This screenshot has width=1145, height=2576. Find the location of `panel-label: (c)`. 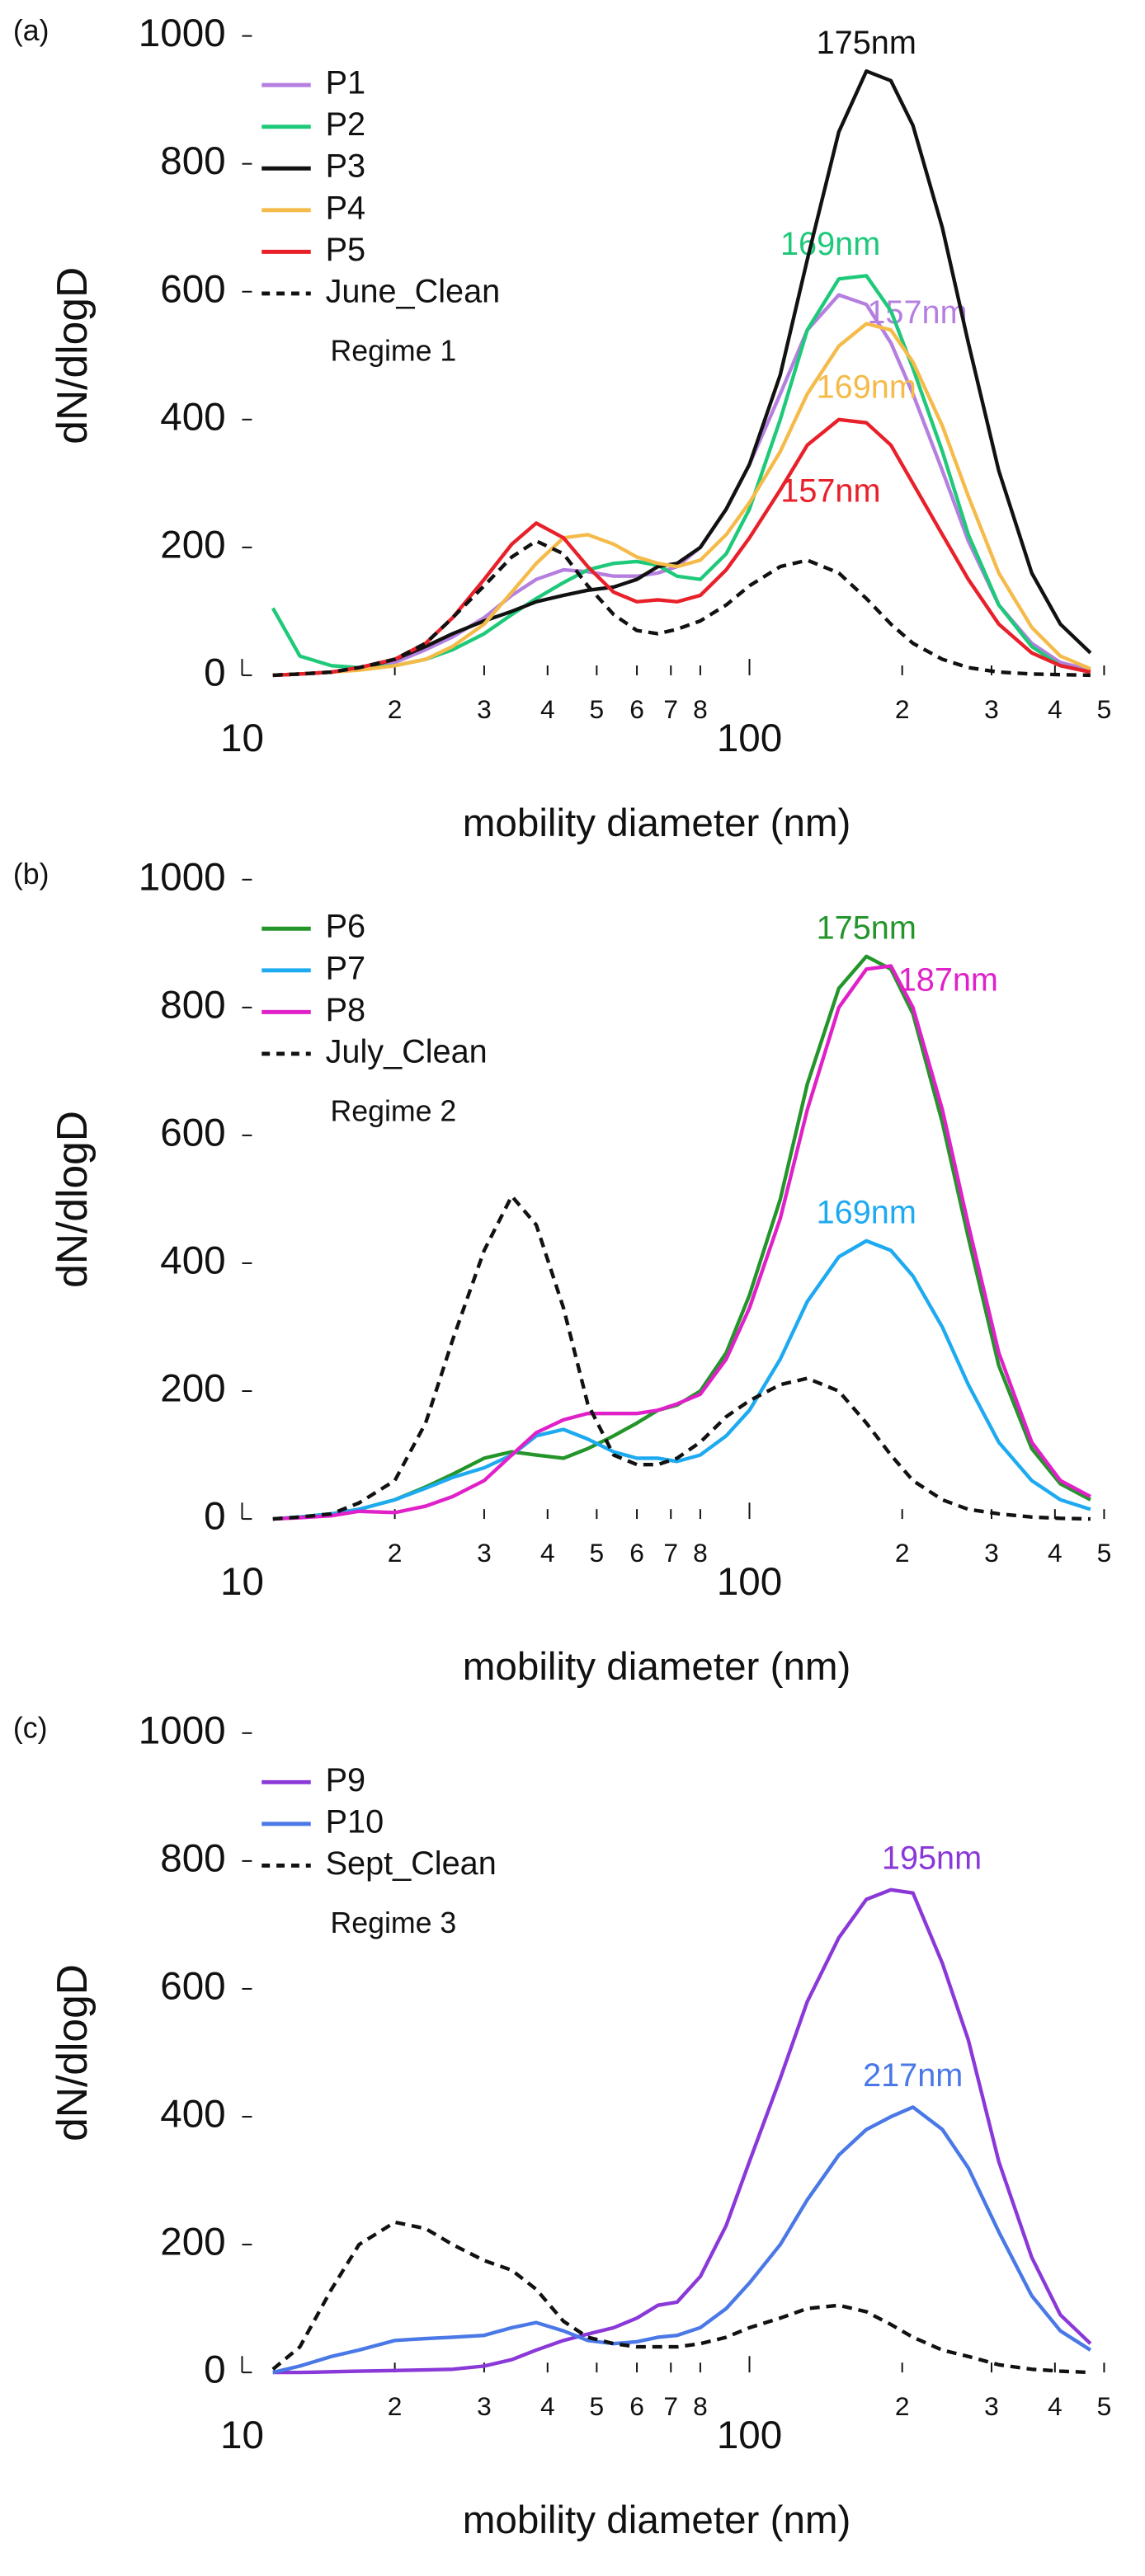

panel-label: (c) is located at coordinates (30, 1727).